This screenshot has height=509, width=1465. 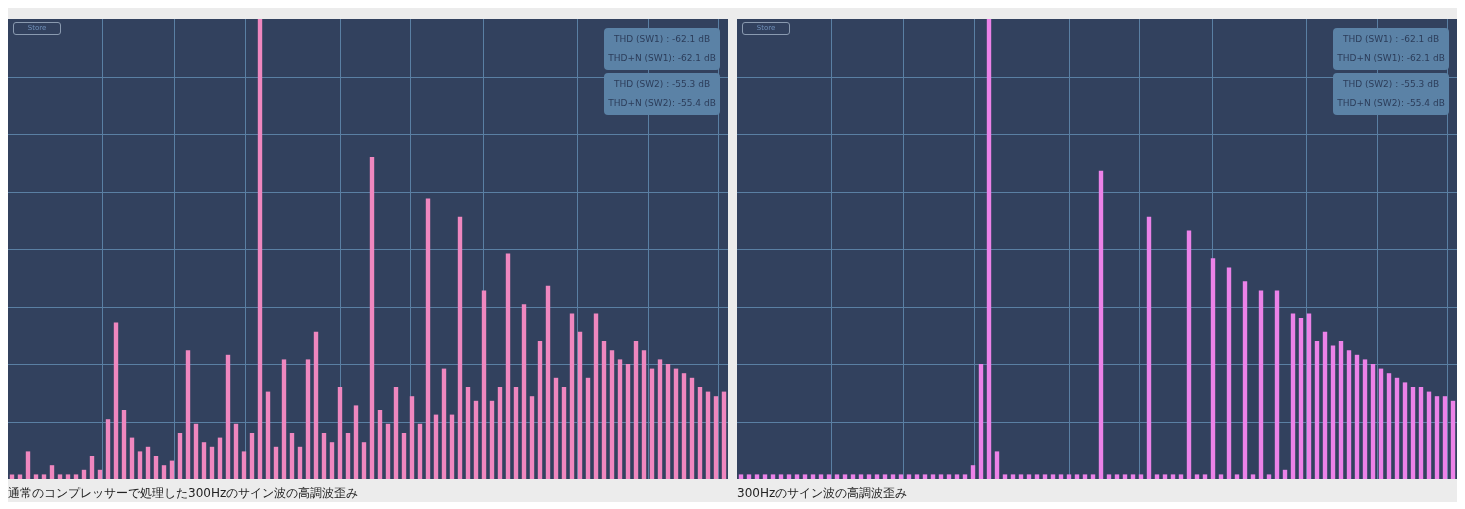 What do you see at coordinates (1391, 58) in the screenshot?
I see `annotation: THD+N (SW1): -62.1 dB` at bounding box center [1391, 58].